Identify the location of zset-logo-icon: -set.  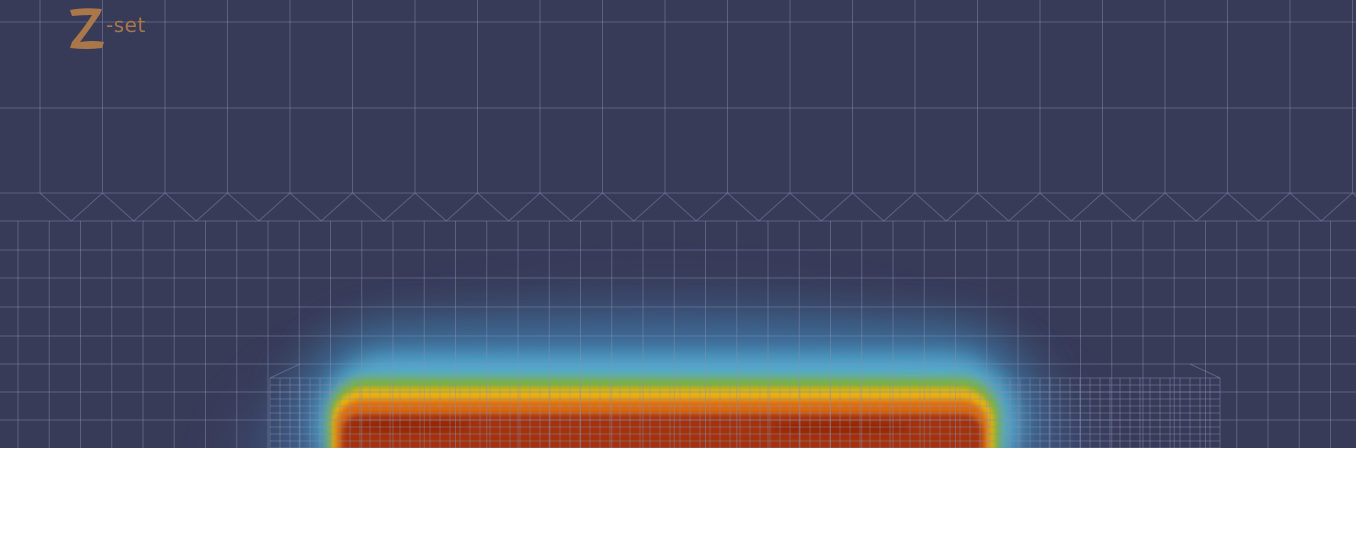
(111, 28).